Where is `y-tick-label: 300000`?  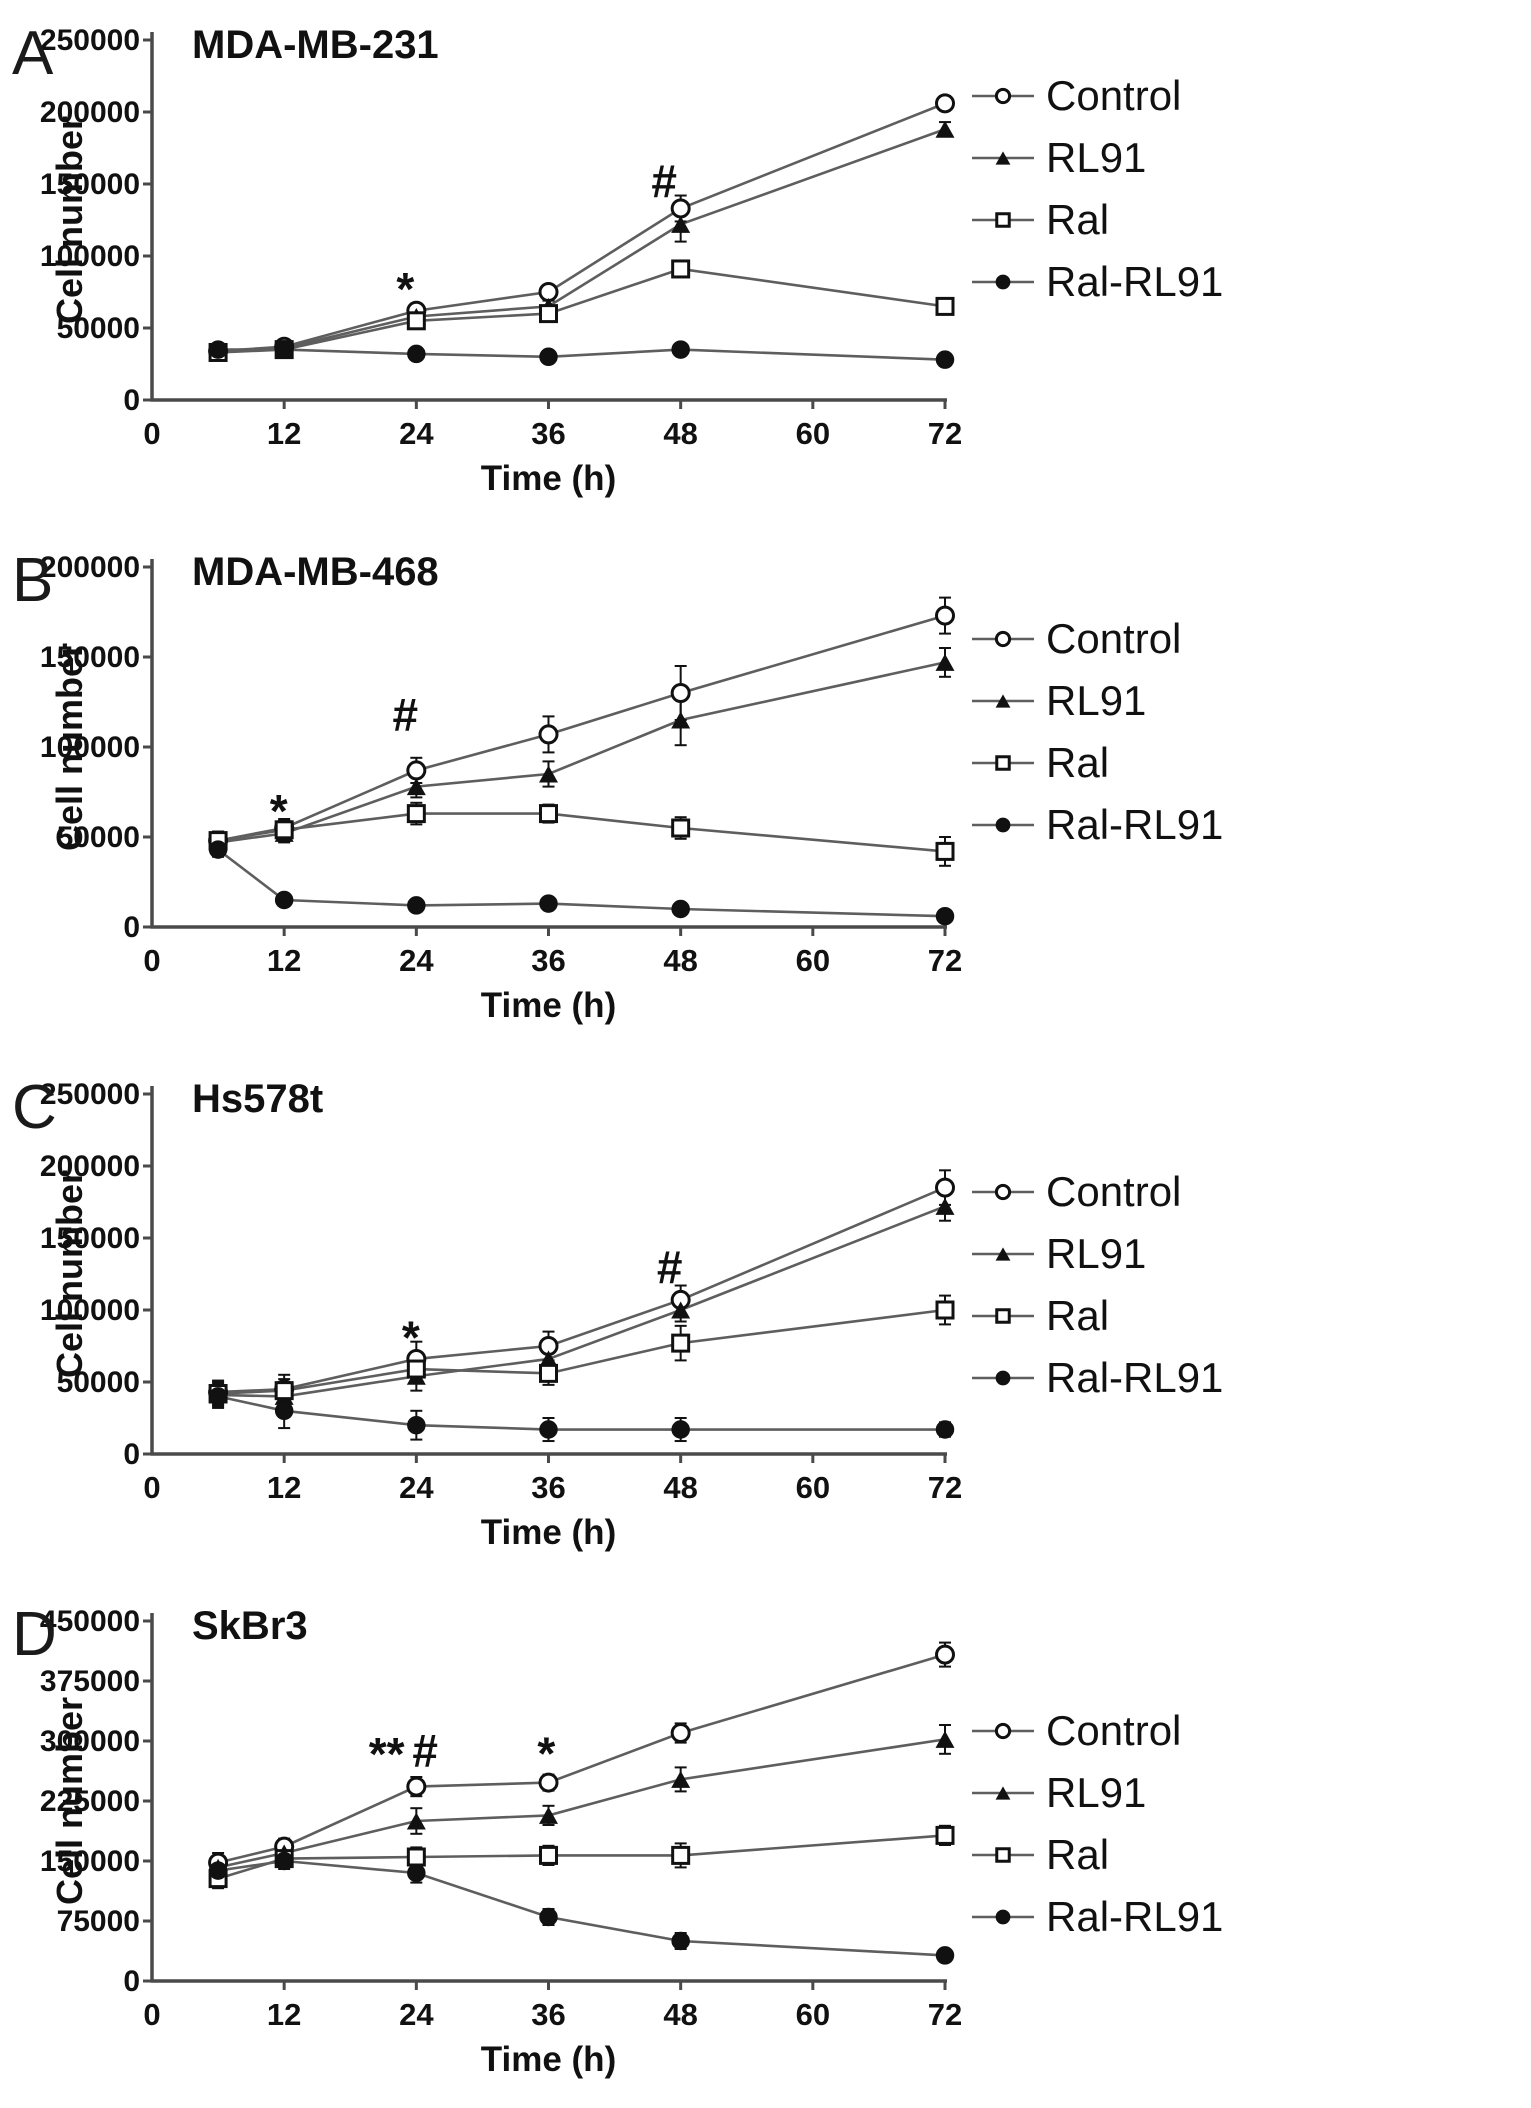
y-tick-label: 300000 is located at coordinates (90, 1741).